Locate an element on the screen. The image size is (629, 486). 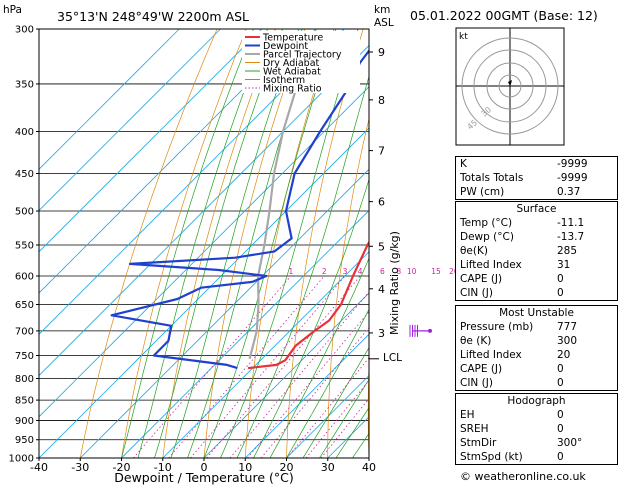
altitude-tick-label: 4 is located at coordinates (381, 289).